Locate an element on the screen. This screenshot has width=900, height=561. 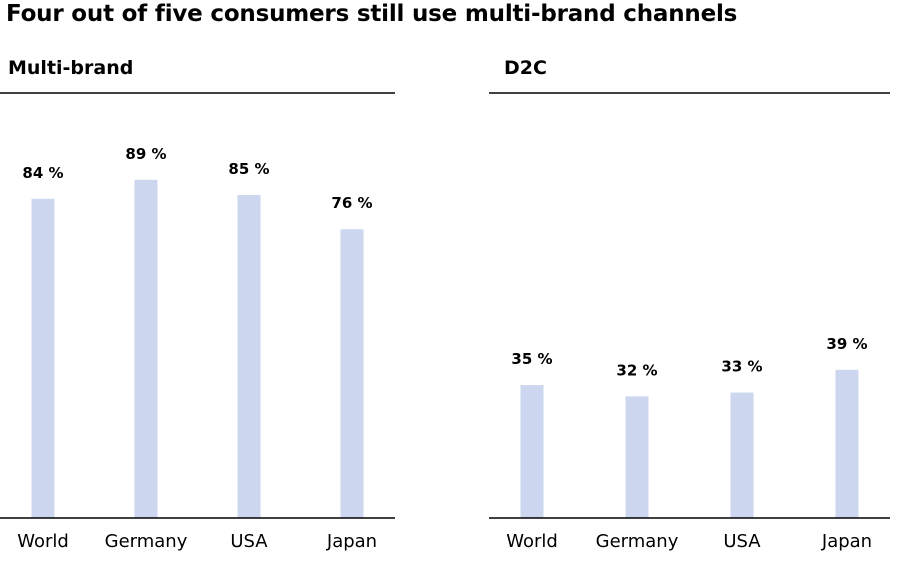
d2c-value-label-world: 35 % is located at coordinates (531, 359).